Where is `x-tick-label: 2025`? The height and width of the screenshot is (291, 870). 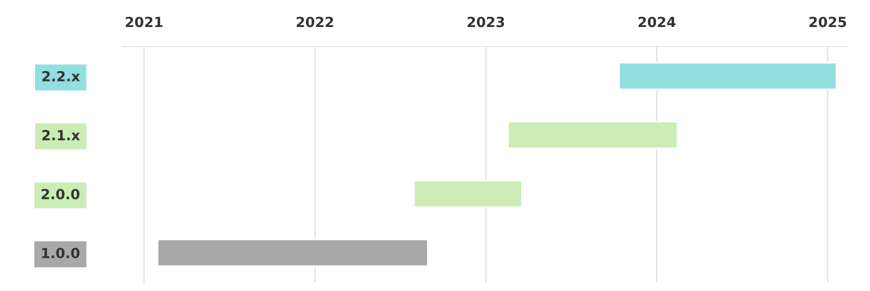
x-tick-label: 2025 is located at coordinates (828, 22).